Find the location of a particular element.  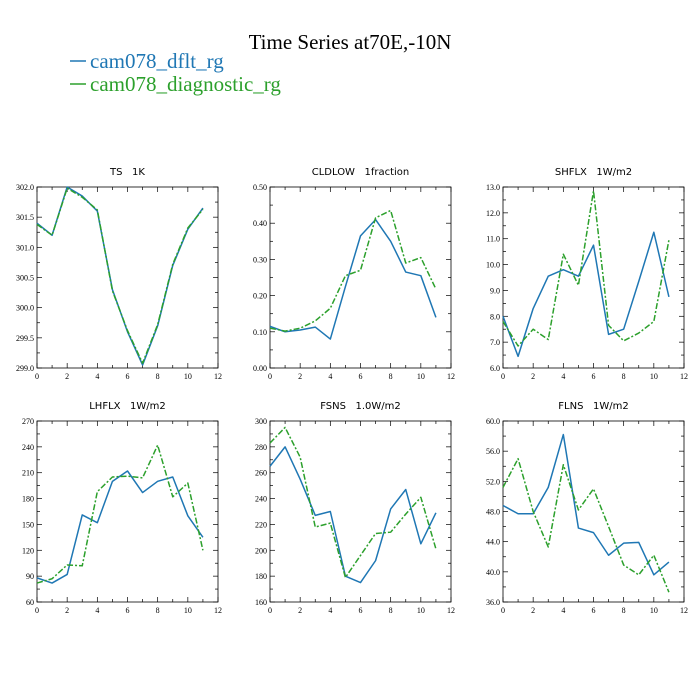

legend-label-dflt: cam078_dflt_rg is located at coordinates (157, 61).